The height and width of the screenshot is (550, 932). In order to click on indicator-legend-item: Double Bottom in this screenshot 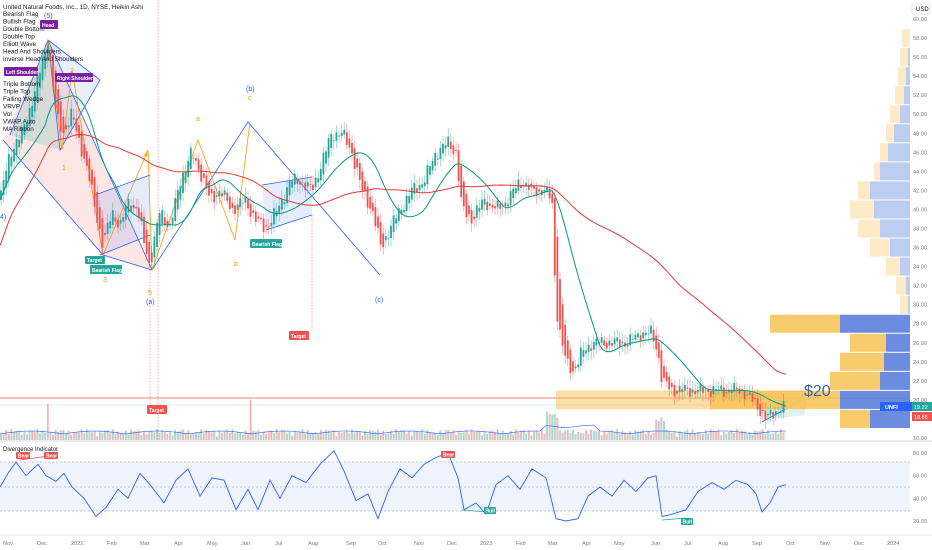, I will do `click(24, 29)`.